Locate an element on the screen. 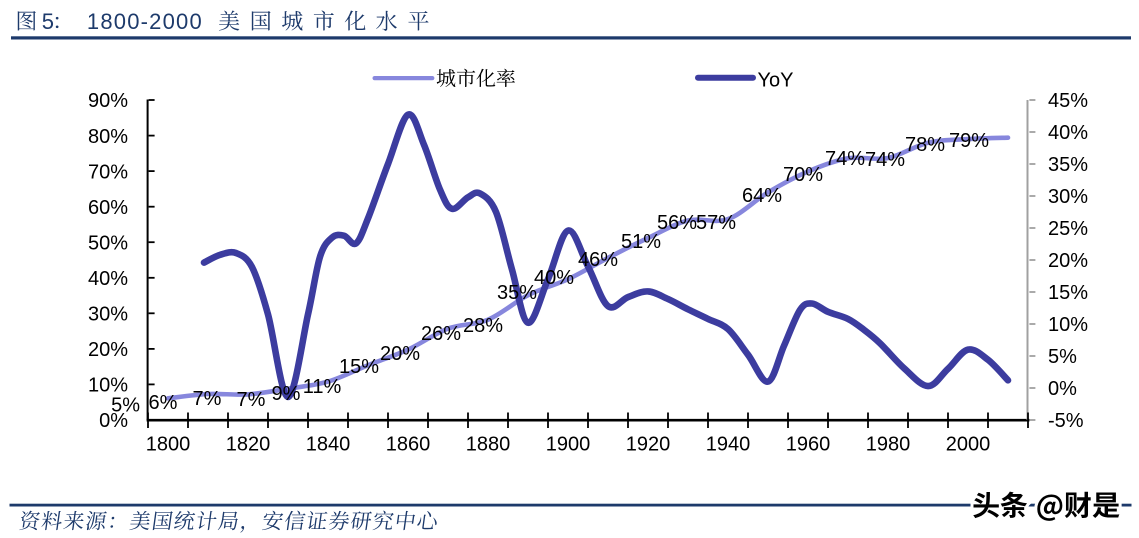  svg-text: 6% is located at coordinates (163, 403).